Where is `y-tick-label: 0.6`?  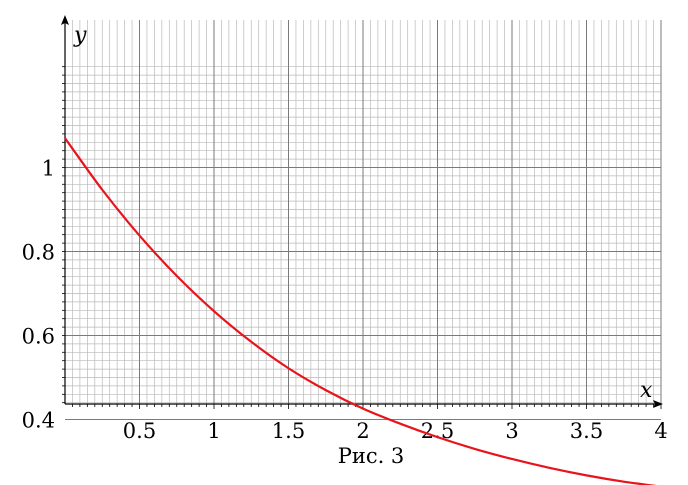
y-tick-label: 0.6 is located at coordinates (38, 337).